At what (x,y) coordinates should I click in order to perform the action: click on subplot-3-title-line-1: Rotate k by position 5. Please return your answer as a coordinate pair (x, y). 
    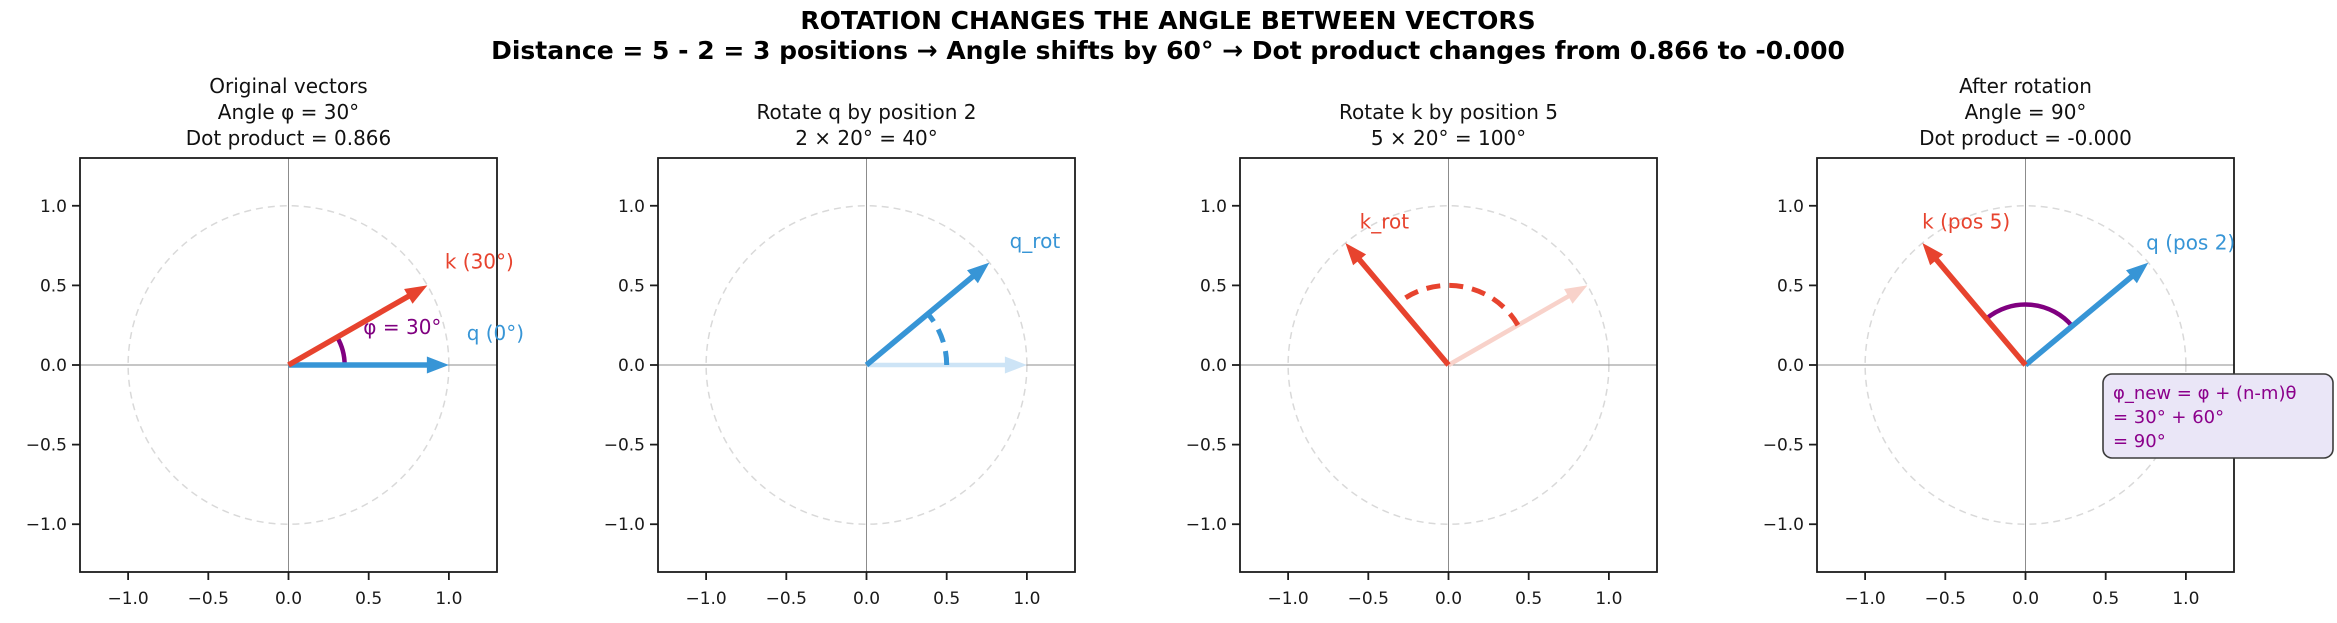
    Looking at the image, I should click on (1448, 112).